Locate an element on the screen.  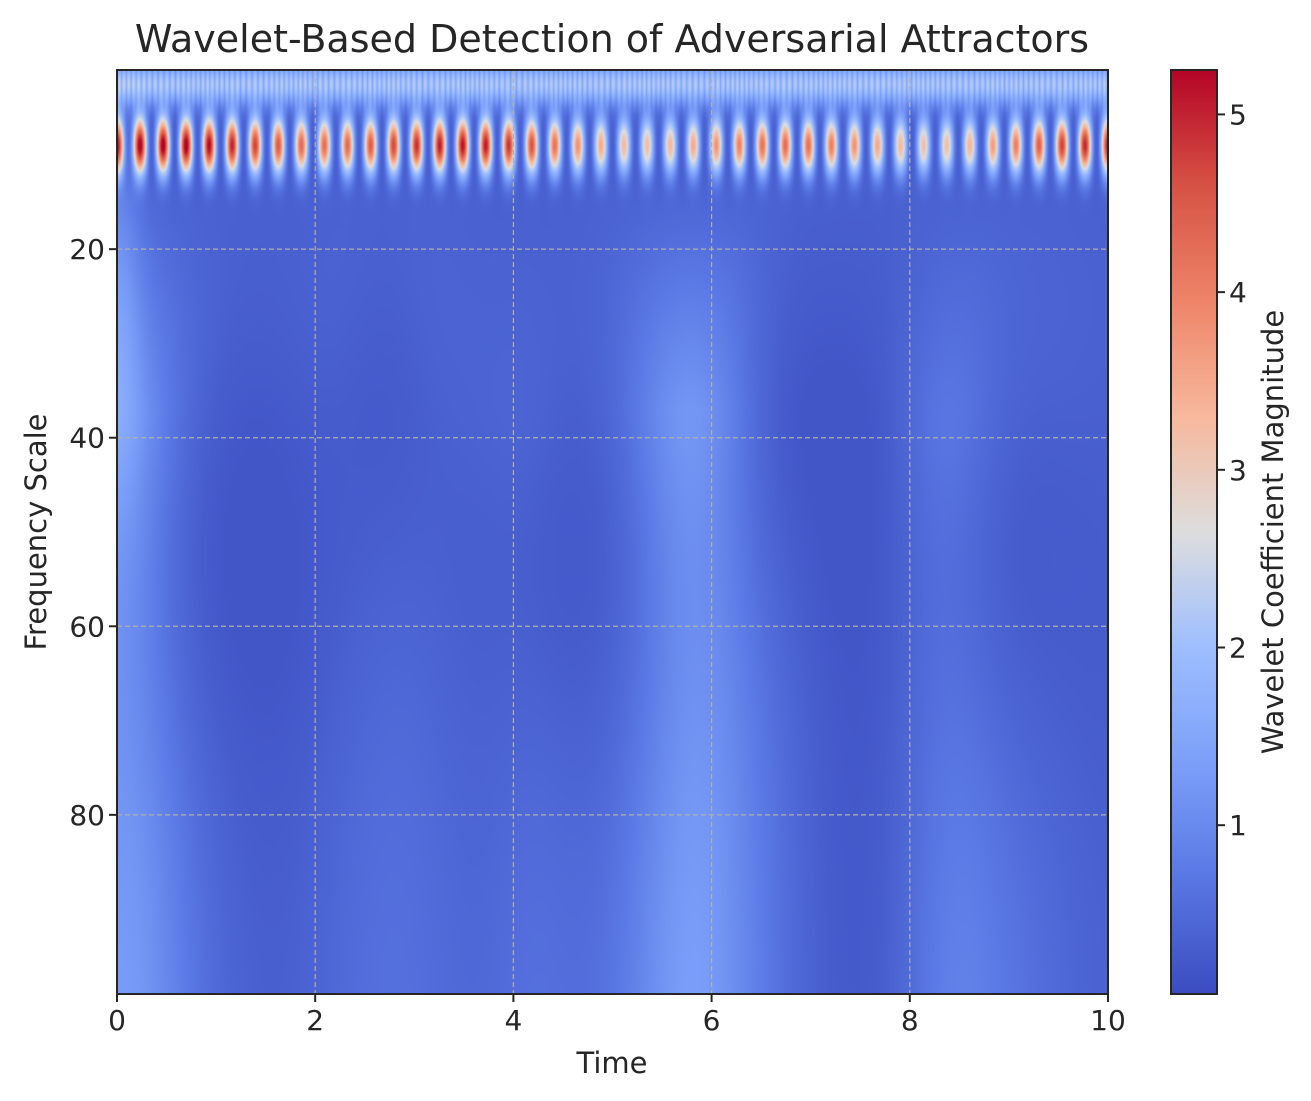
x-axis: 0 2 4 6 8 10 is located at coordinates (617, 1015).